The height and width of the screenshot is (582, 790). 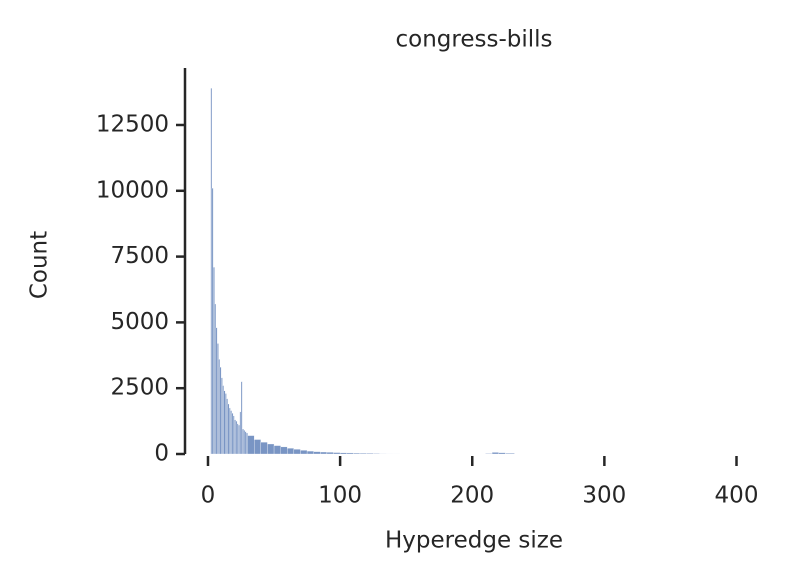 What do you see at coordinates (132, 190) in the screenshot?
I see `y-tick-label: 10000` at bounding box center [132, 190].